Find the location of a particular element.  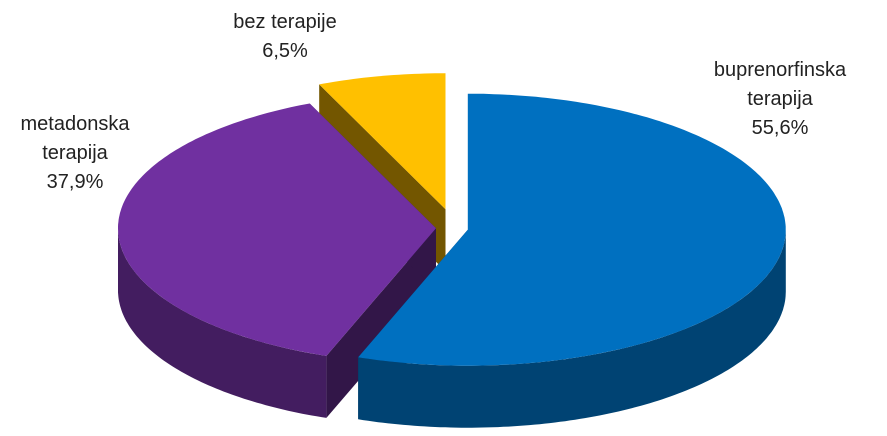

slice-side is located at coordinates (381, 323).